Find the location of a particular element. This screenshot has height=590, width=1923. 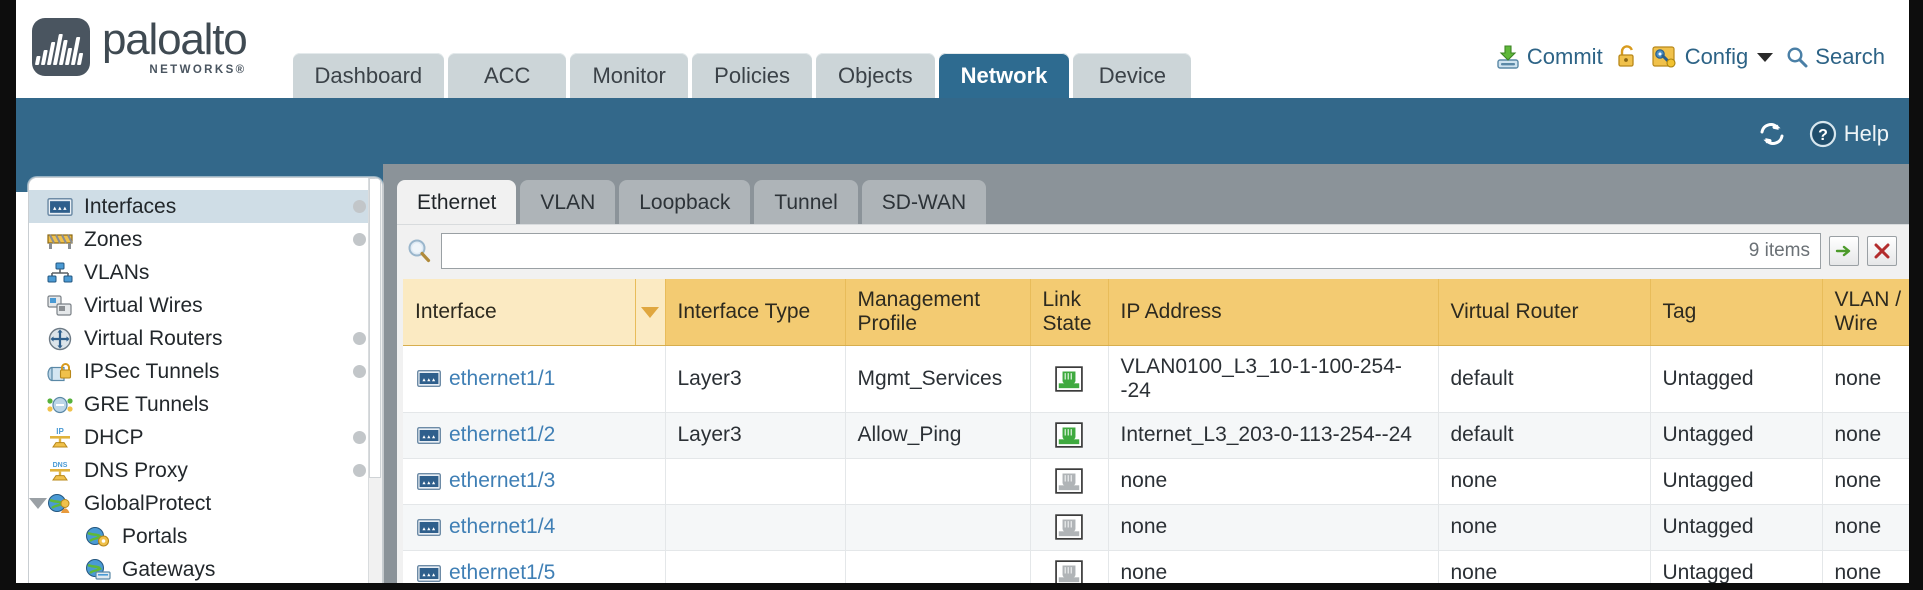

nav-tab-dashboard: Dashboard is located at coordinates (368, 75).